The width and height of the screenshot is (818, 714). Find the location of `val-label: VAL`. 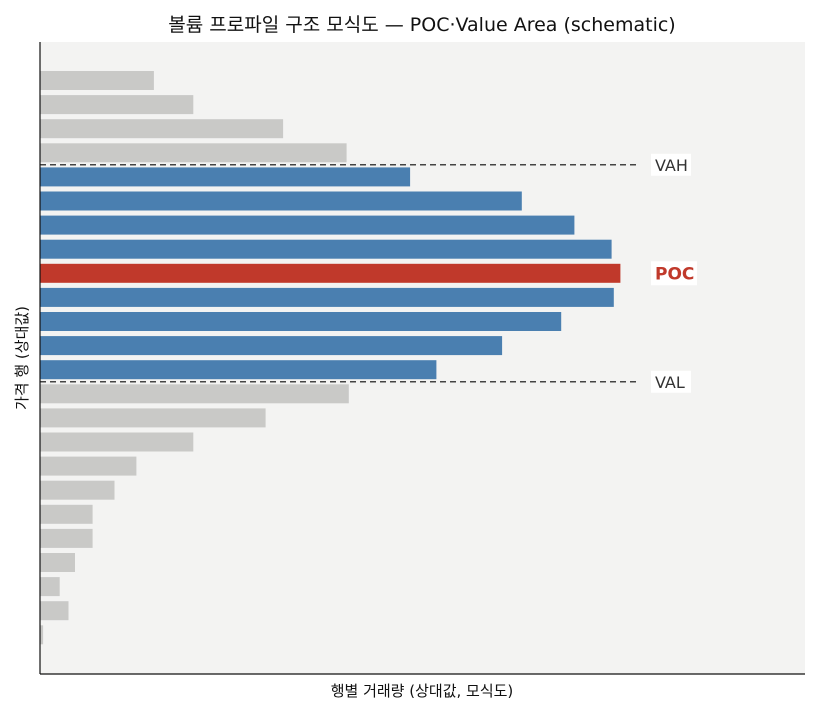

val-label: VAL is located at coordinates (670, 382).